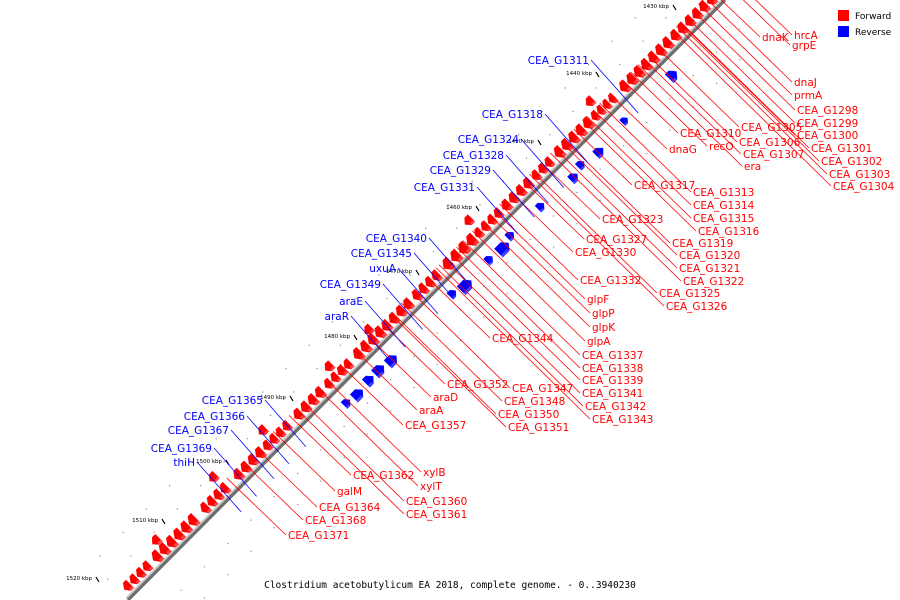  What do you see at coordinates (697, 307) in the screenshot?
I see `forward-gene-label: CEA_G1326` at bounding box center [697, 307].